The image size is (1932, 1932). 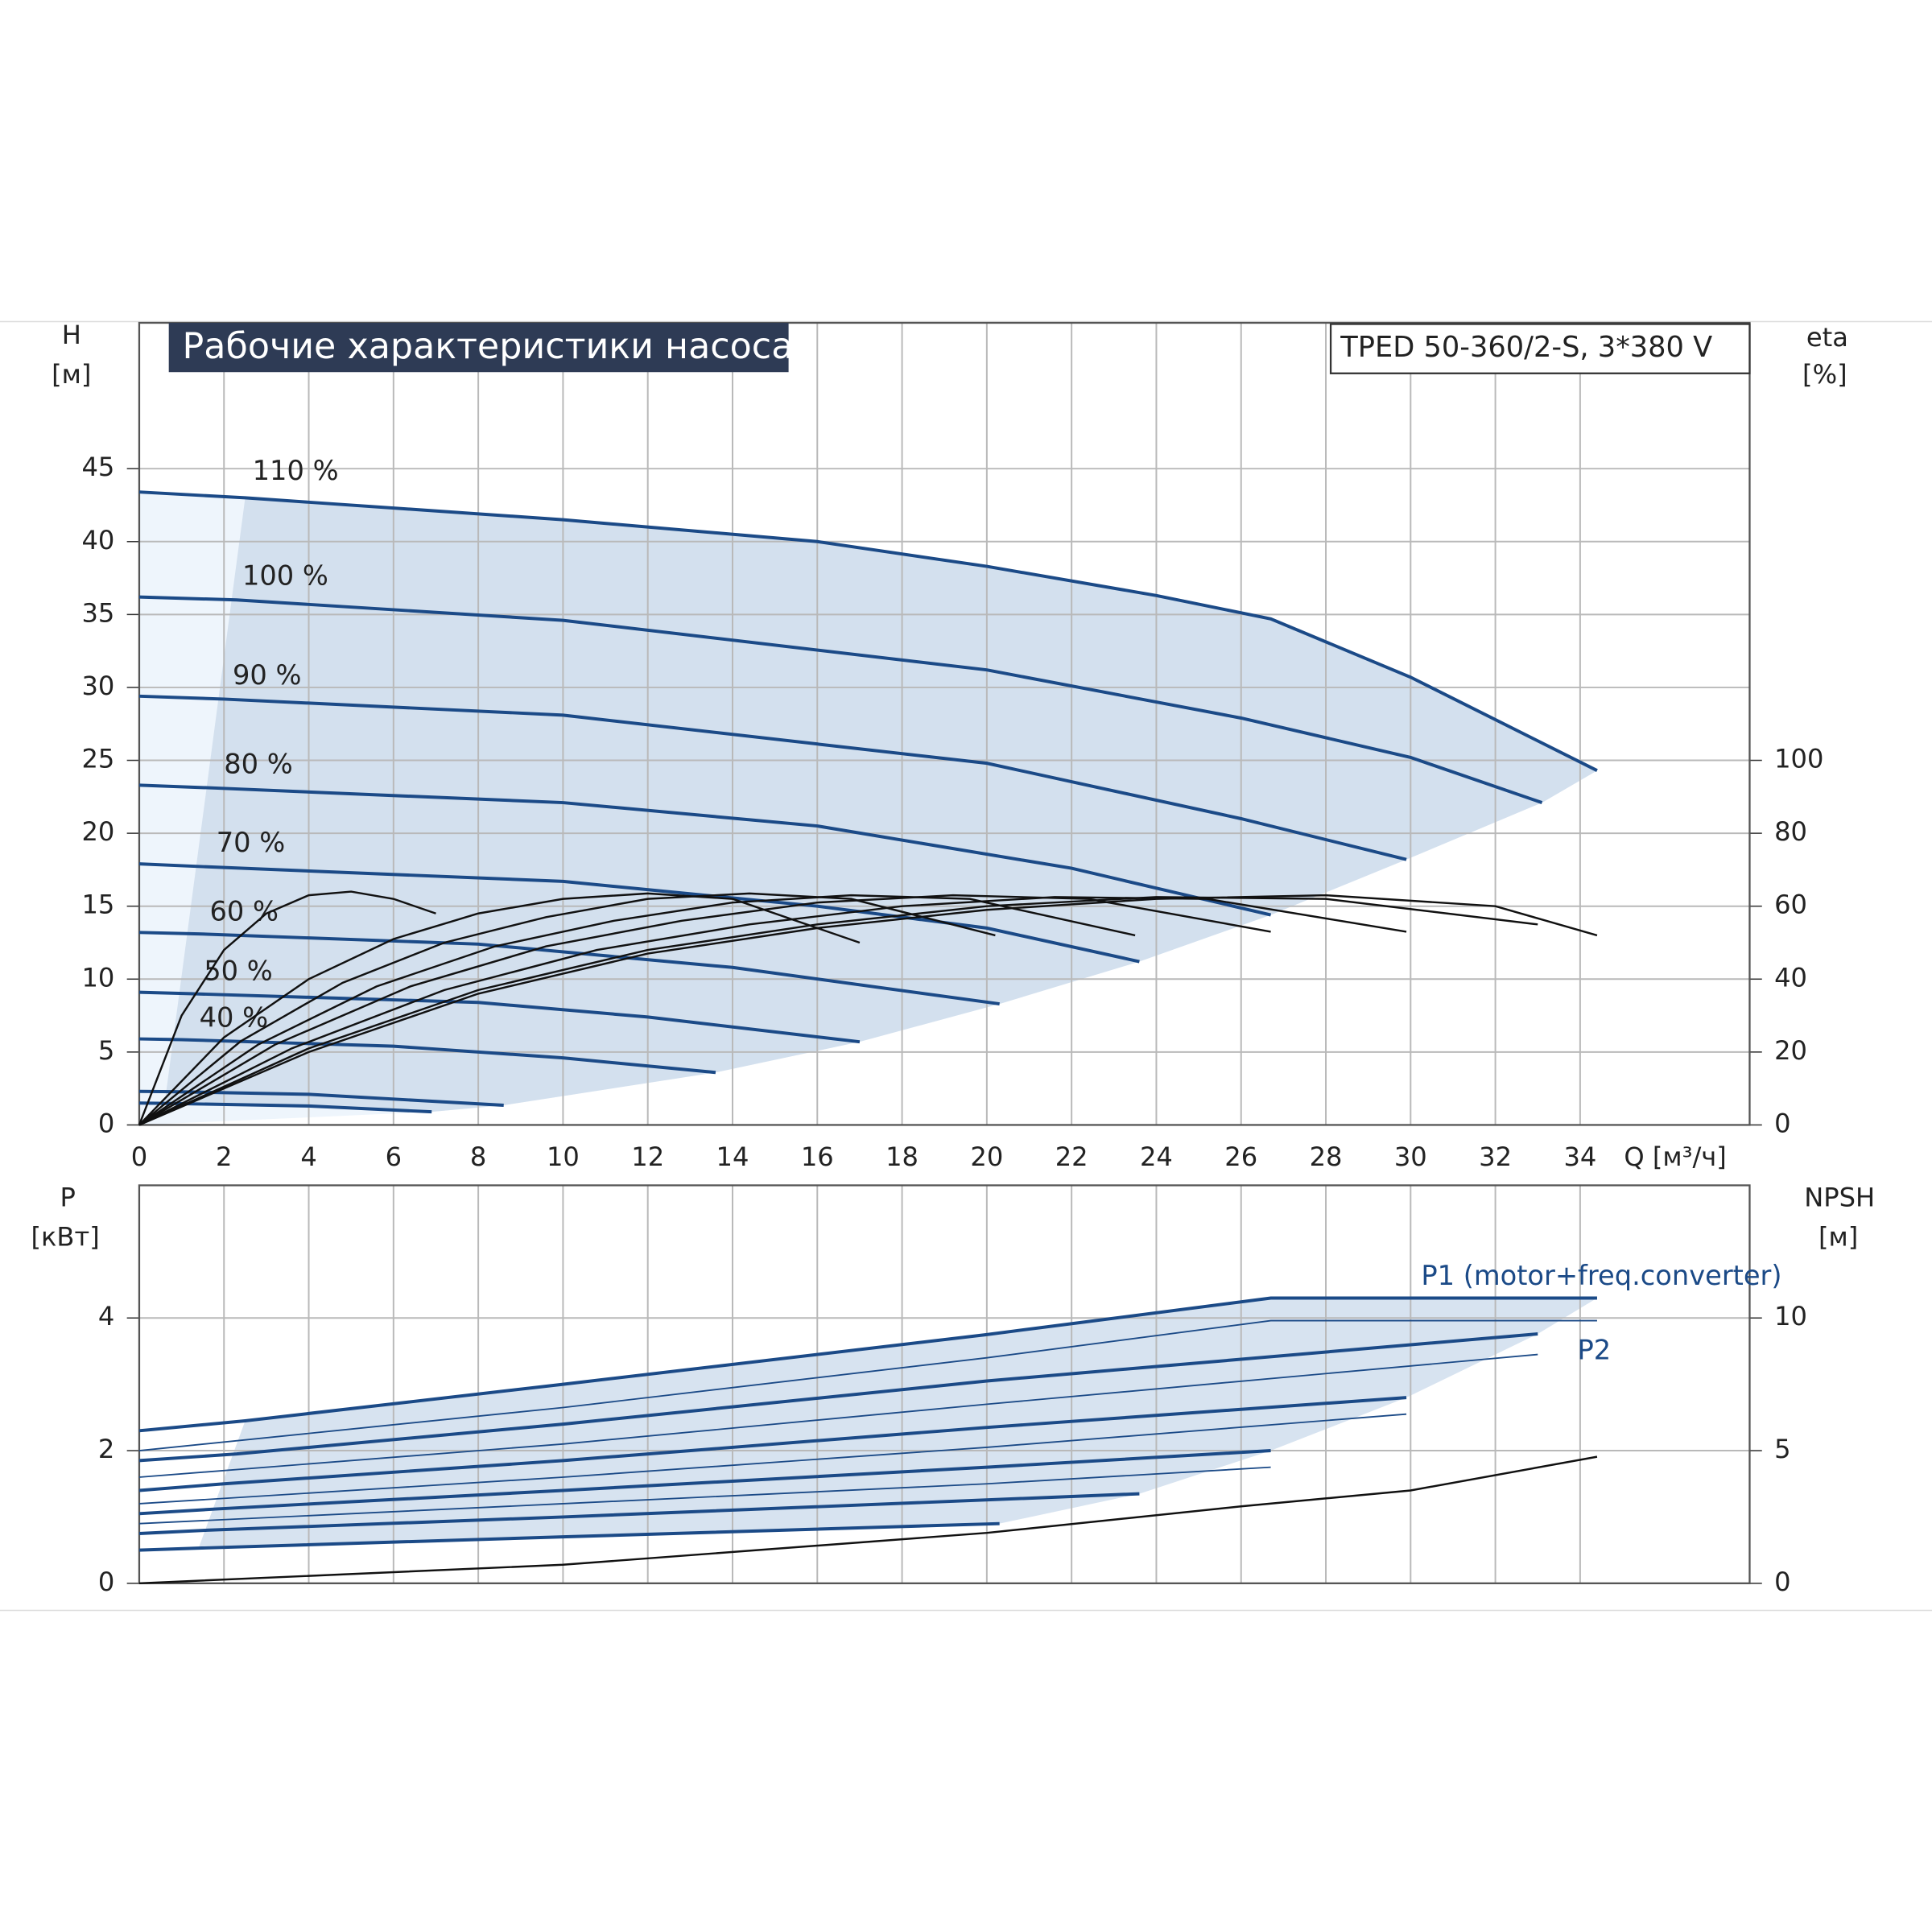 I want to click on title-box, so click(x=478, y=348).